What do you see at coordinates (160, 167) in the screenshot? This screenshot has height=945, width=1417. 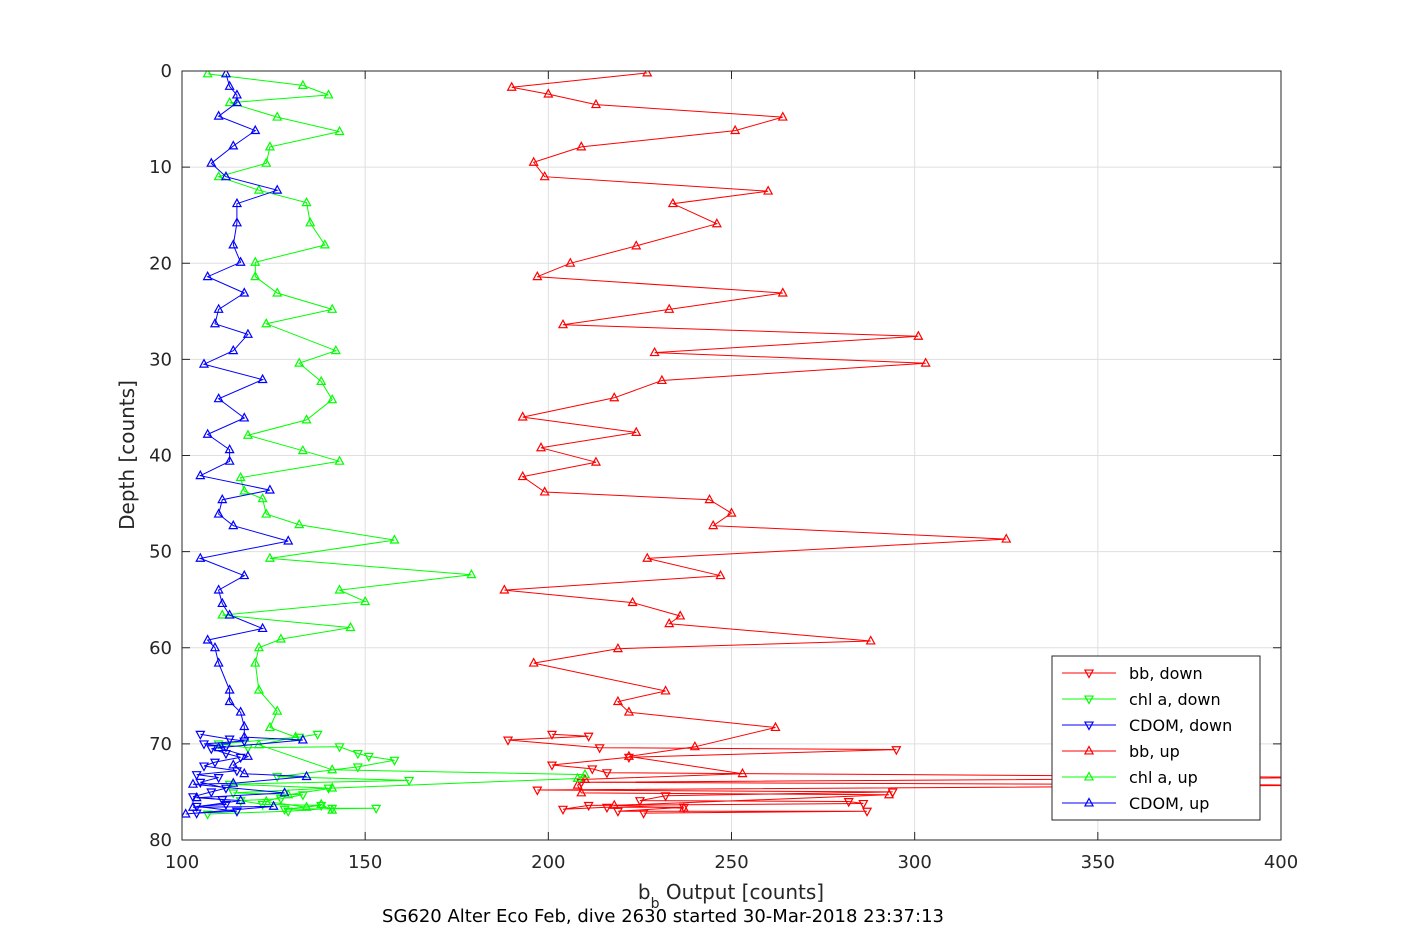 I see `y-tick-label: 10` at bounding box center [160, 167].